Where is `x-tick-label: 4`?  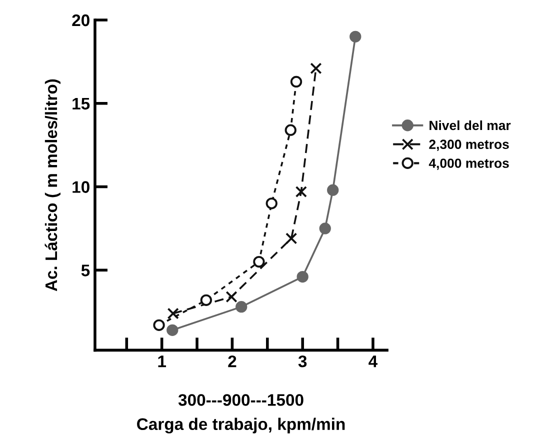
x-tick-label: 4 is located at coordinates (373, 362).